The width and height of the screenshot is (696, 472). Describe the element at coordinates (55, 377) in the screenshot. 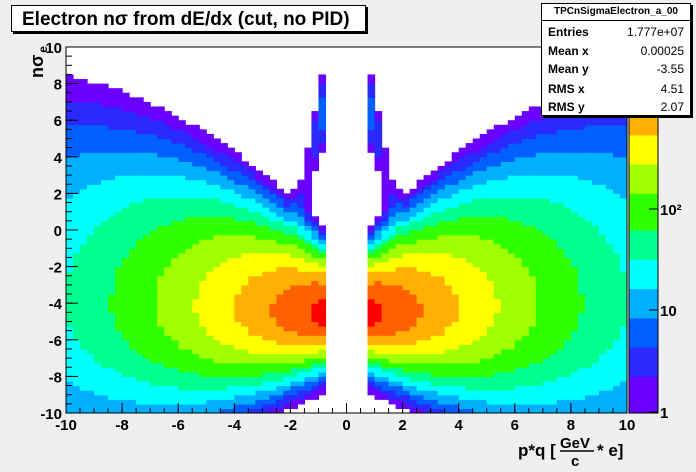

I see `y-tick-label: -8` at that location.